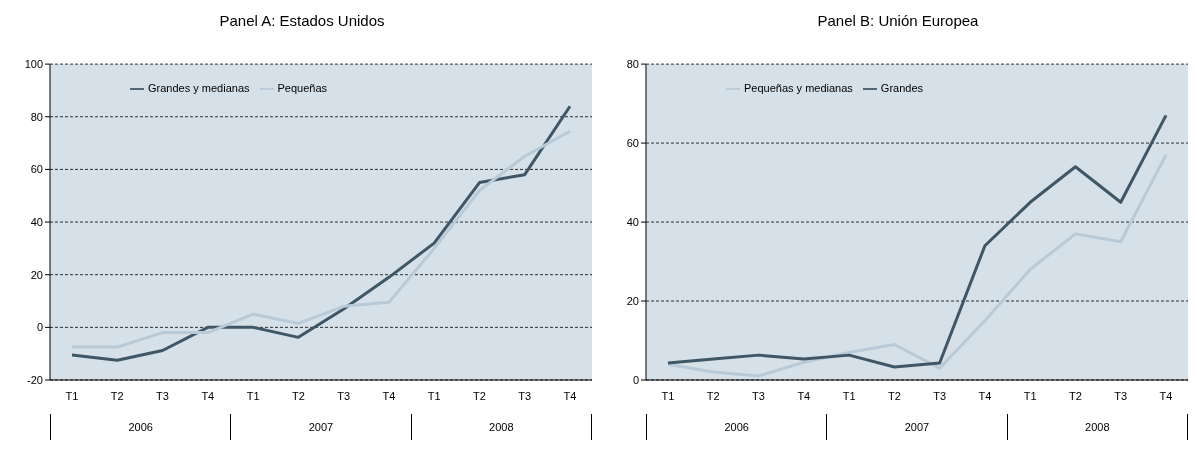 This screenshot has height=459, width=1197. What do you see at coordinates (35, 379) in the screenshot?
I see `y-tick-label: -20` at bounding box center [35, 379].